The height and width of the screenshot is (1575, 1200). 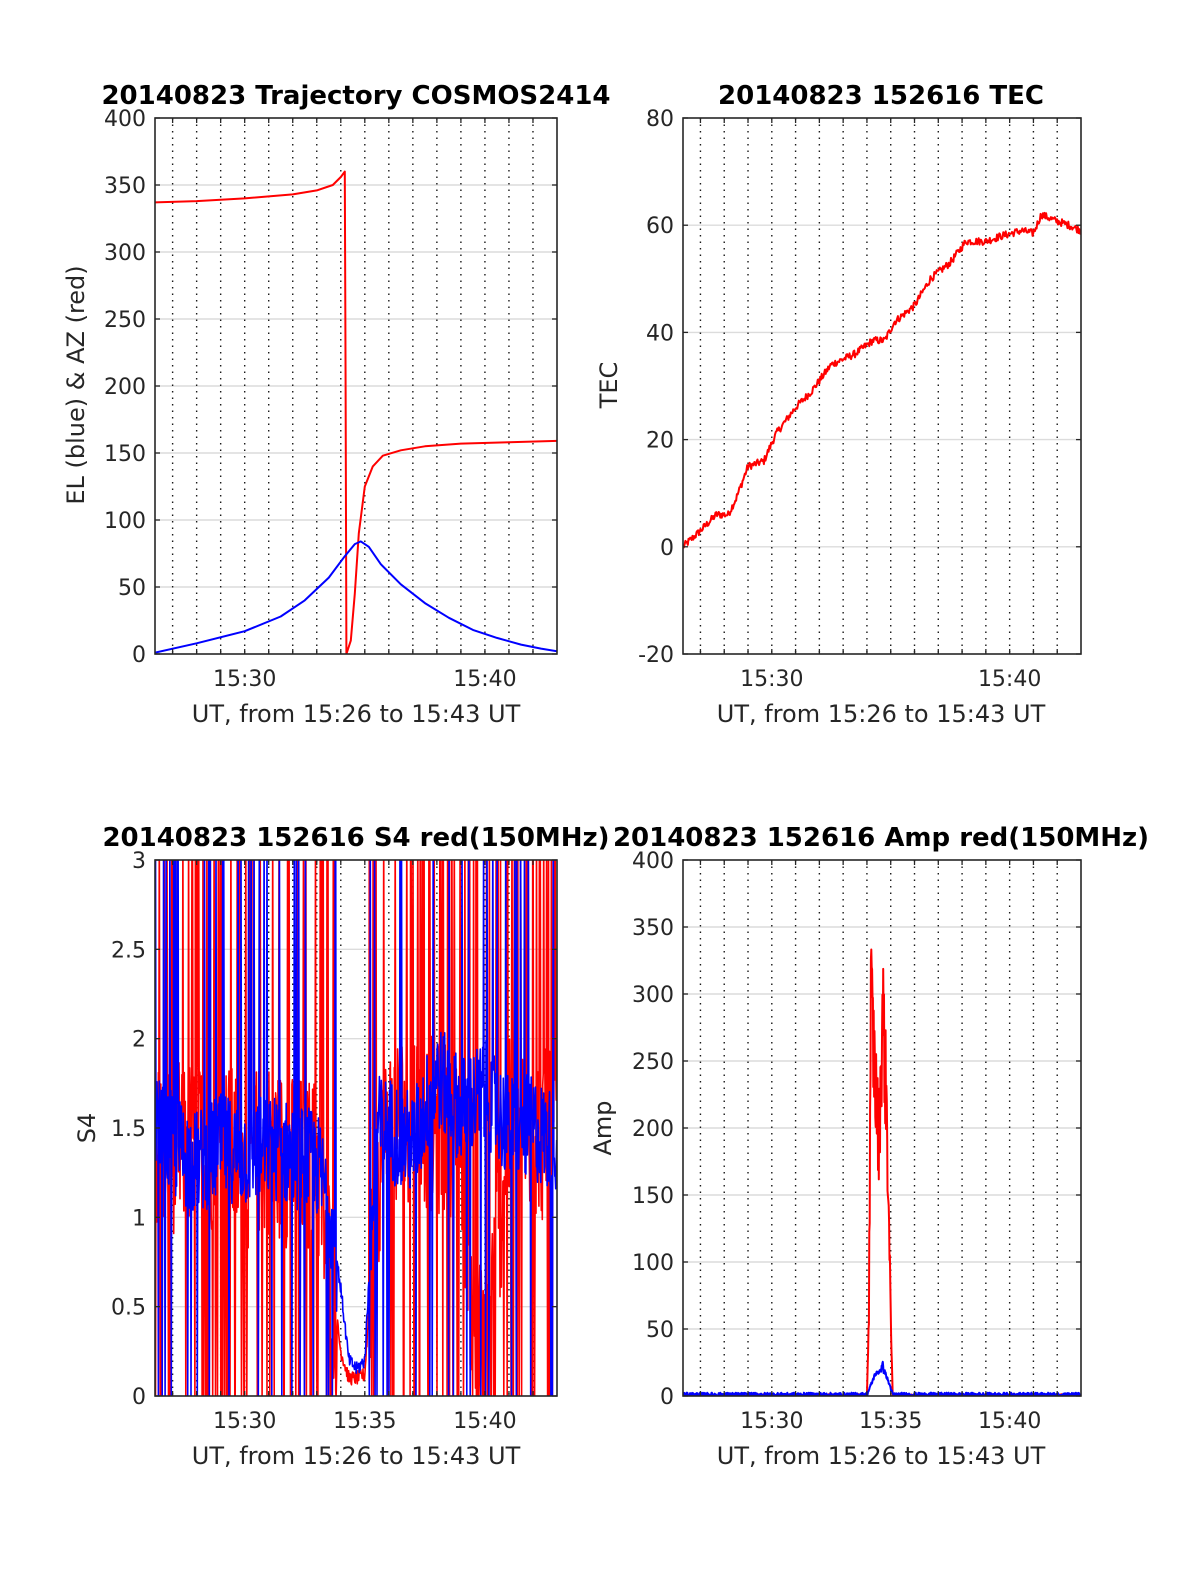 I want to click on tec-xtick-label: 15:40, so click(x=1009, y=679).